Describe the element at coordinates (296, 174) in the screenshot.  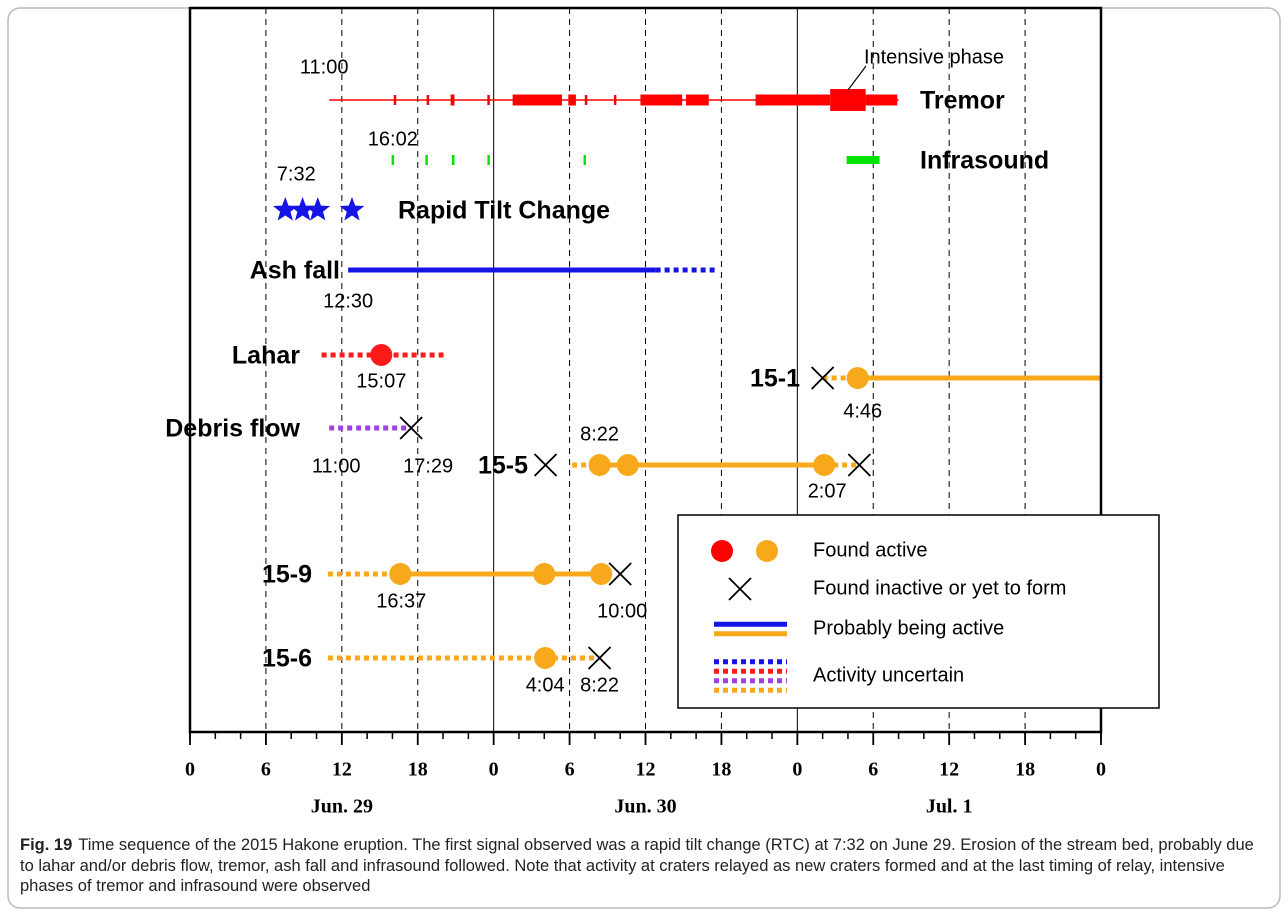
I see `time-label: 7:32` at that location.